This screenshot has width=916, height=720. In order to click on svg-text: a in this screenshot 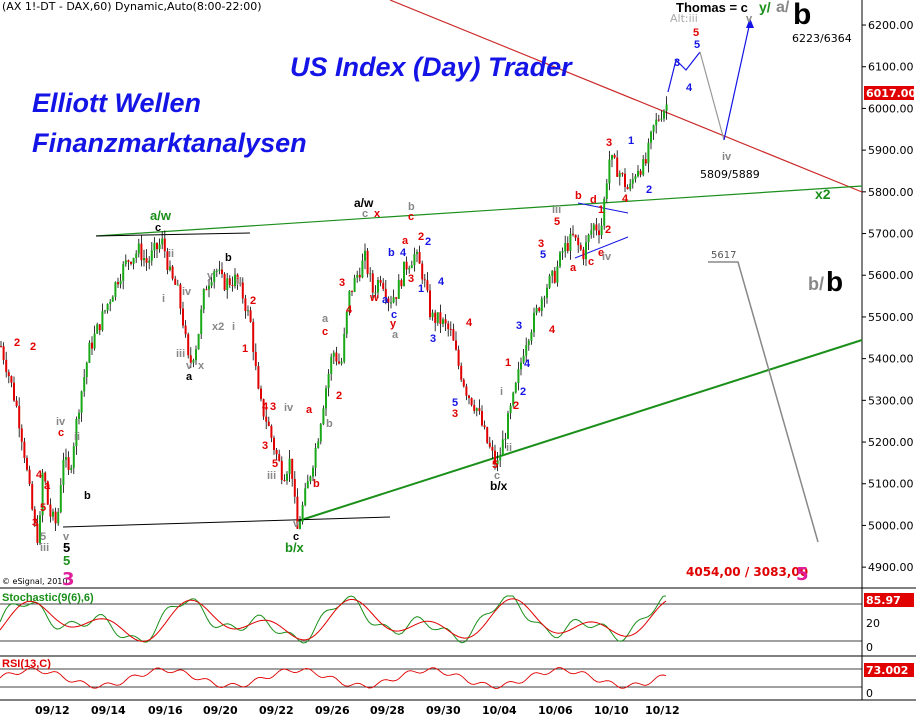, I will do `click(47, 486)`.